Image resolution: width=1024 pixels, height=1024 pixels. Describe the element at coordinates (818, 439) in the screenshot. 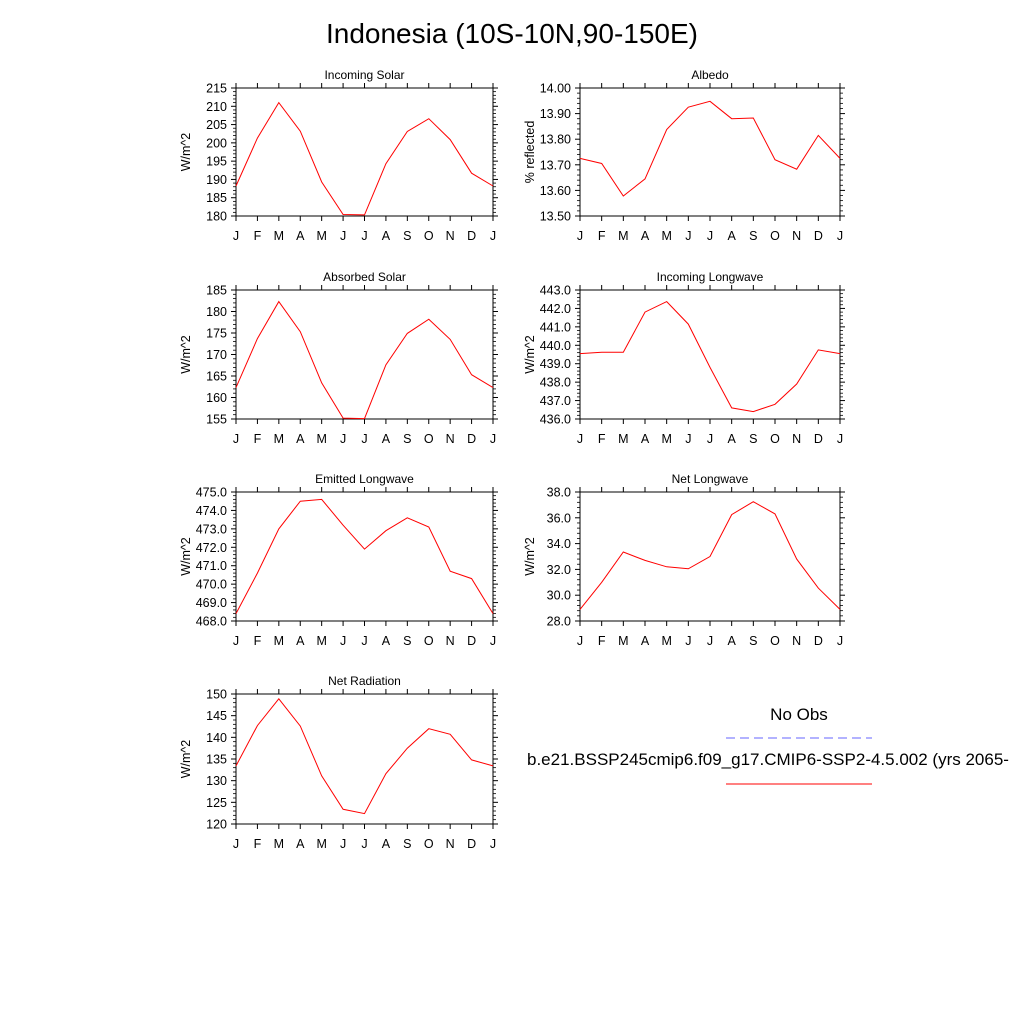

I see `panel4-xtick-label: D` at that location.